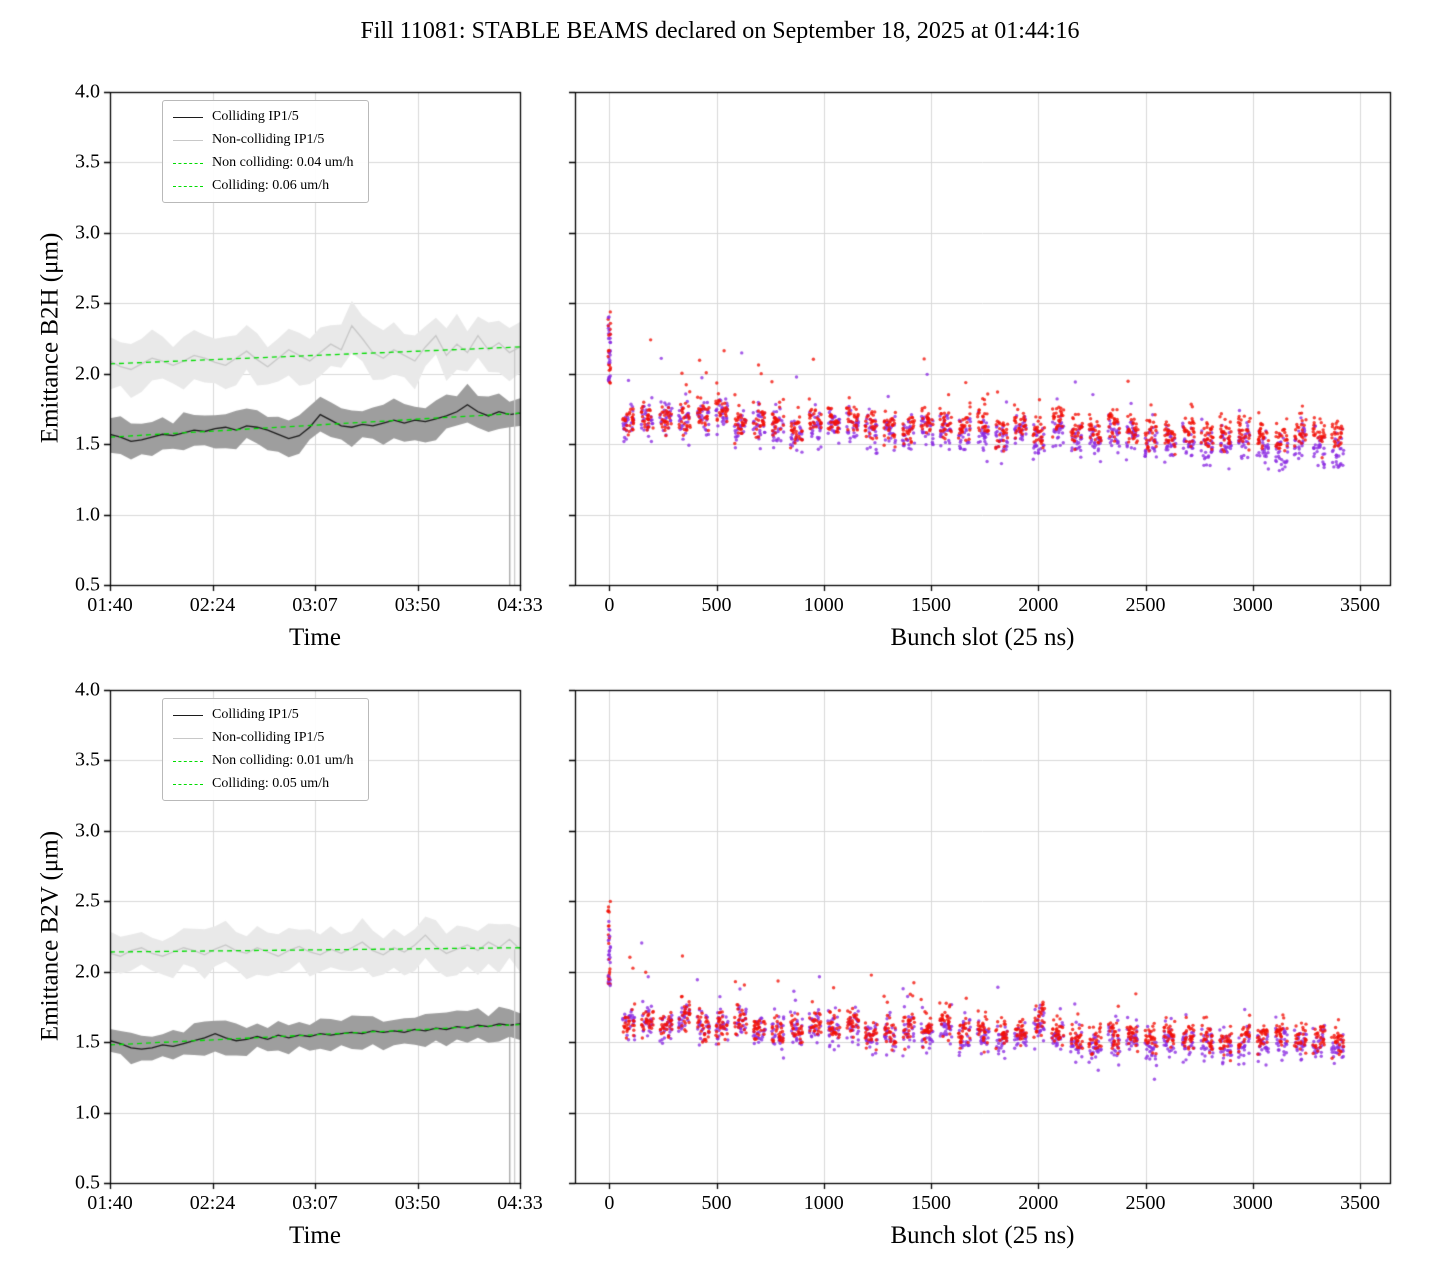 The width and height of the screenshot is (1440, 1280). Describe the element at coordinates (50, 936) in the screenshot. I see `y-axis-label-b2v: Emittance B2V (μm)` at that location.